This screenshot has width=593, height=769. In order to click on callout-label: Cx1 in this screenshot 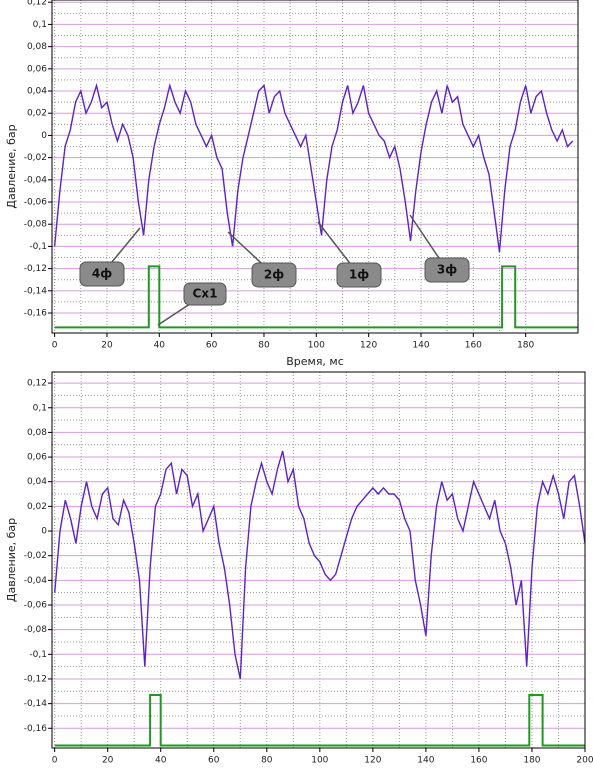, I will do `click(205, 294)`.